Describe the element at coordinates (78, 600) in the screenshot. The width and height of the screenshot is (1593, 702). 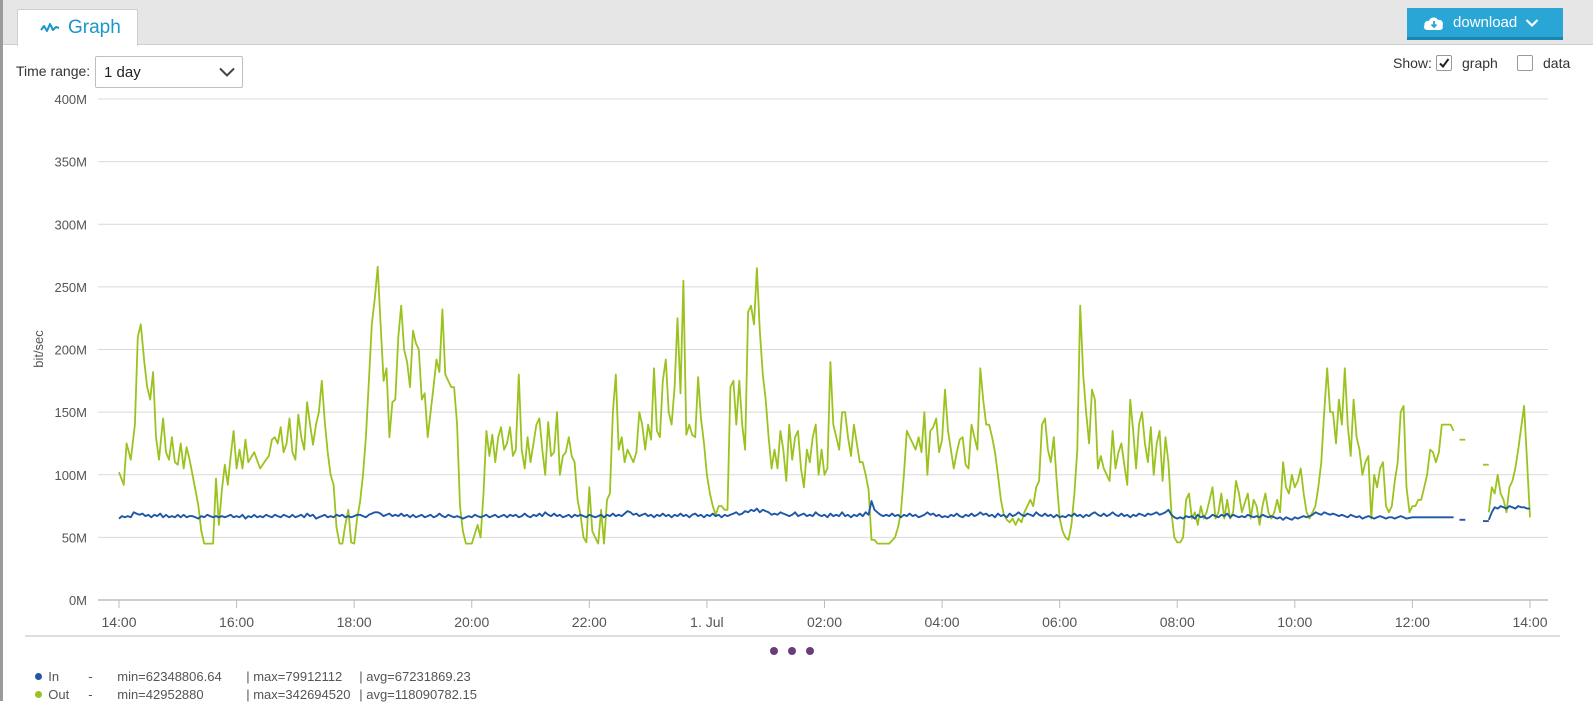
I see `y-tick-label: 0M` at that location.